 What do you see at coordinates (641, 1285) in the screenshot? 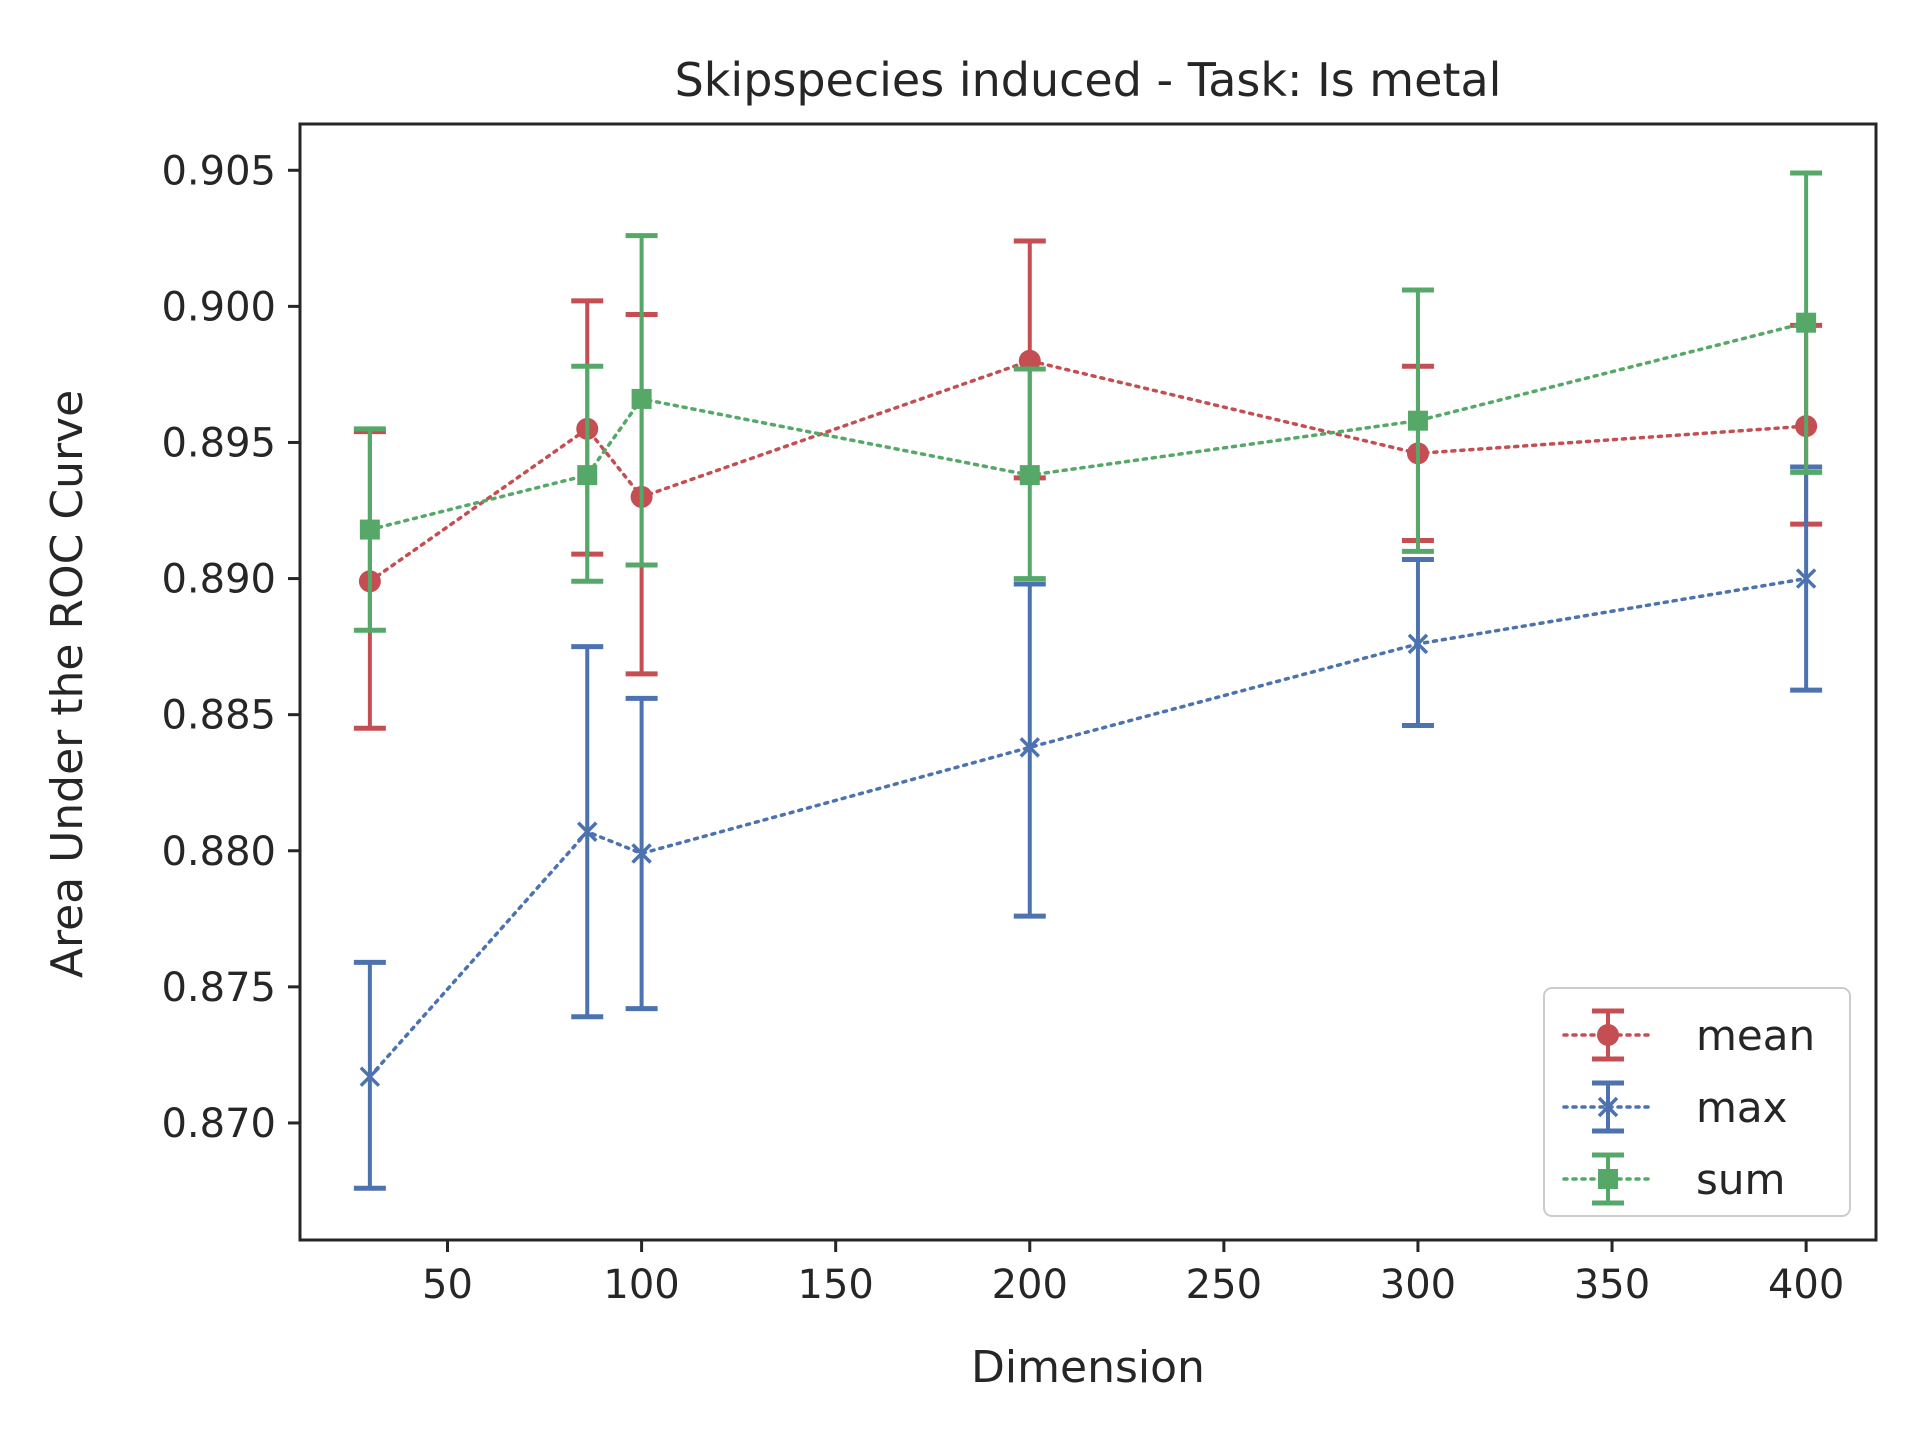
I see `x-tick-label: 100` at bounding box center [641, 1285].